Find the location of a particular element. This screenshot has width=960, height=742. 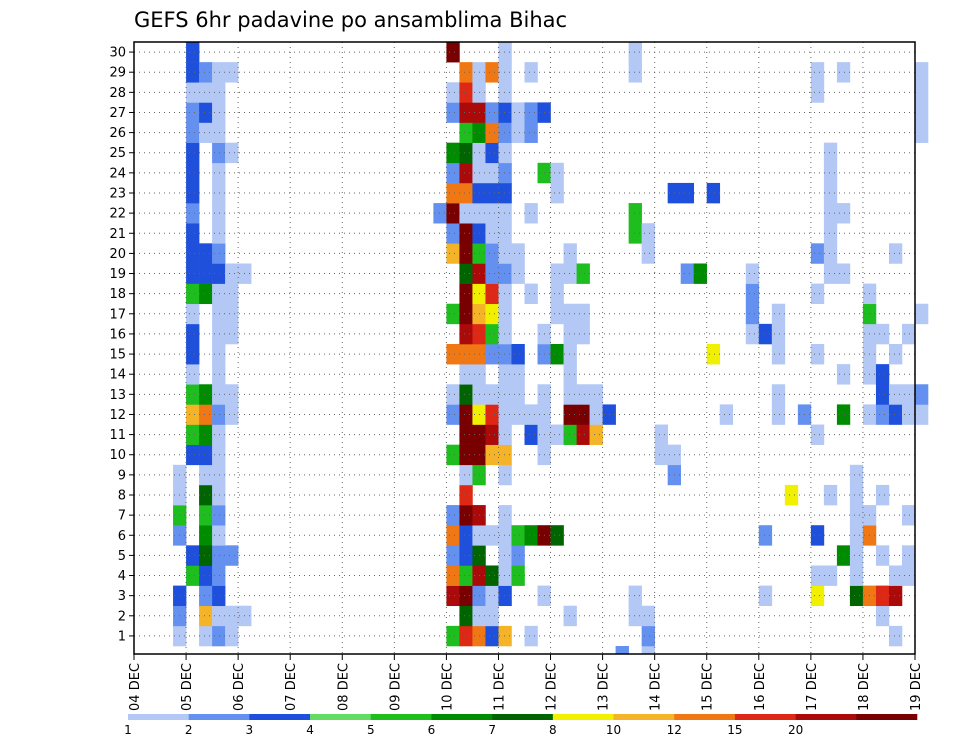

y-tick-label: 7 is located at coordinates (122, 516).